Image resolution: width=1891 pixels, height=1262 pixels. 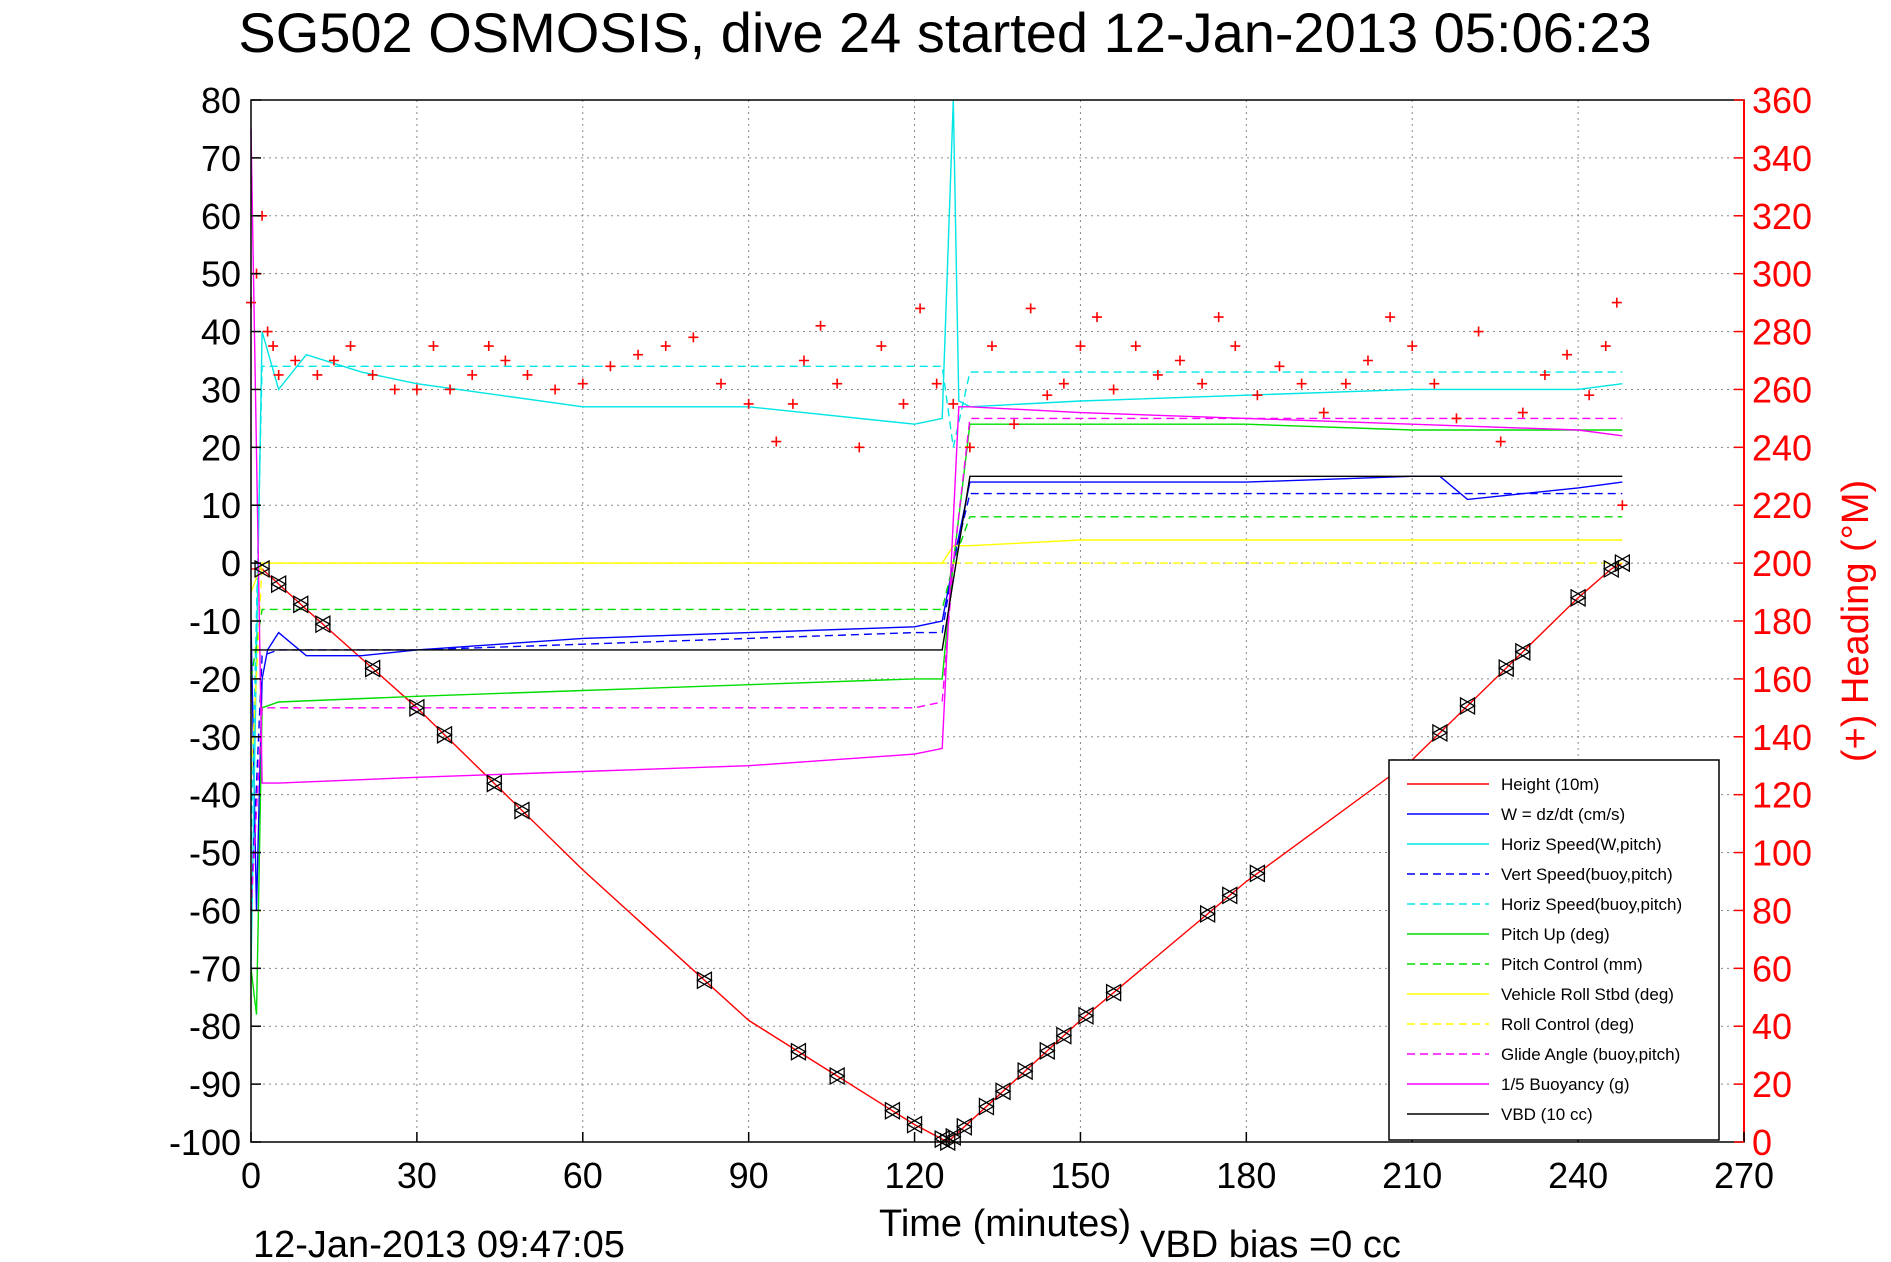 I want to click on series-line-vbd-10-cc, so click(x=937, y=563).